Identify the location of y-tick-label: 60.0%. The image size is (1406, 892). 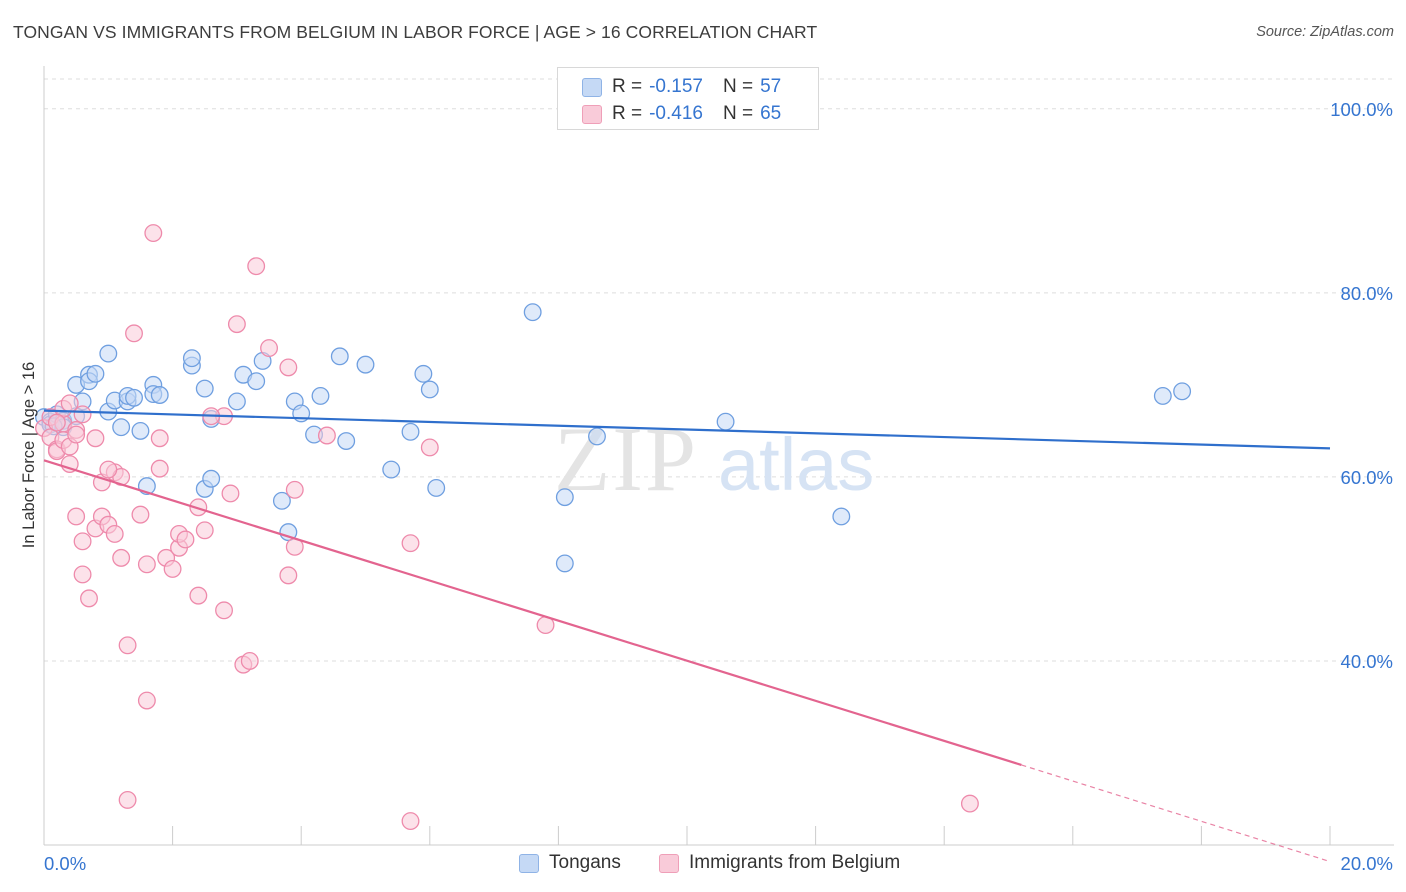
(1367, 477).